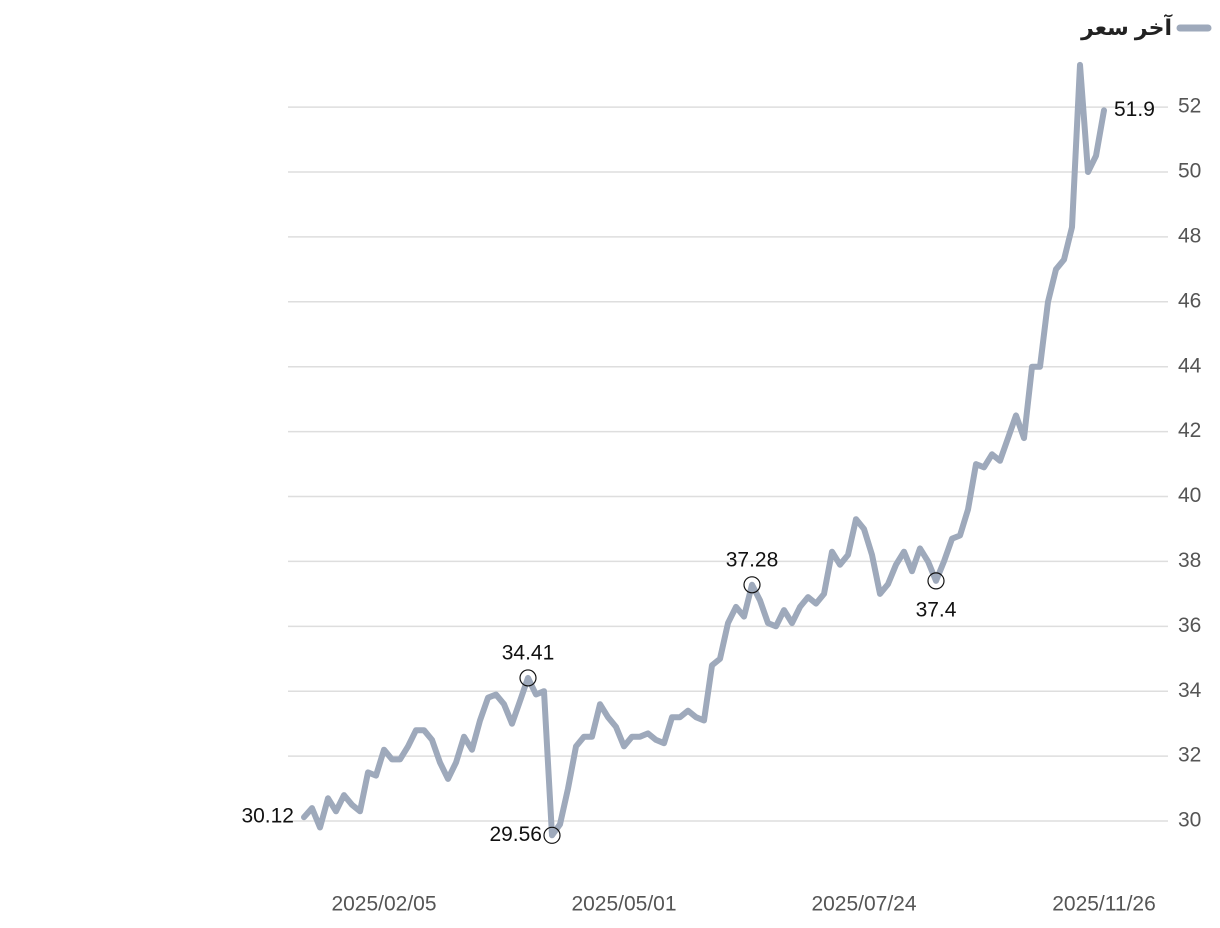 The height and width of the screenshot is (928, 1220). What do you see at coordinates (1190, 690) in the screenshot?
I see `y-tick-label: 34` at bounding box center [1190, 690].